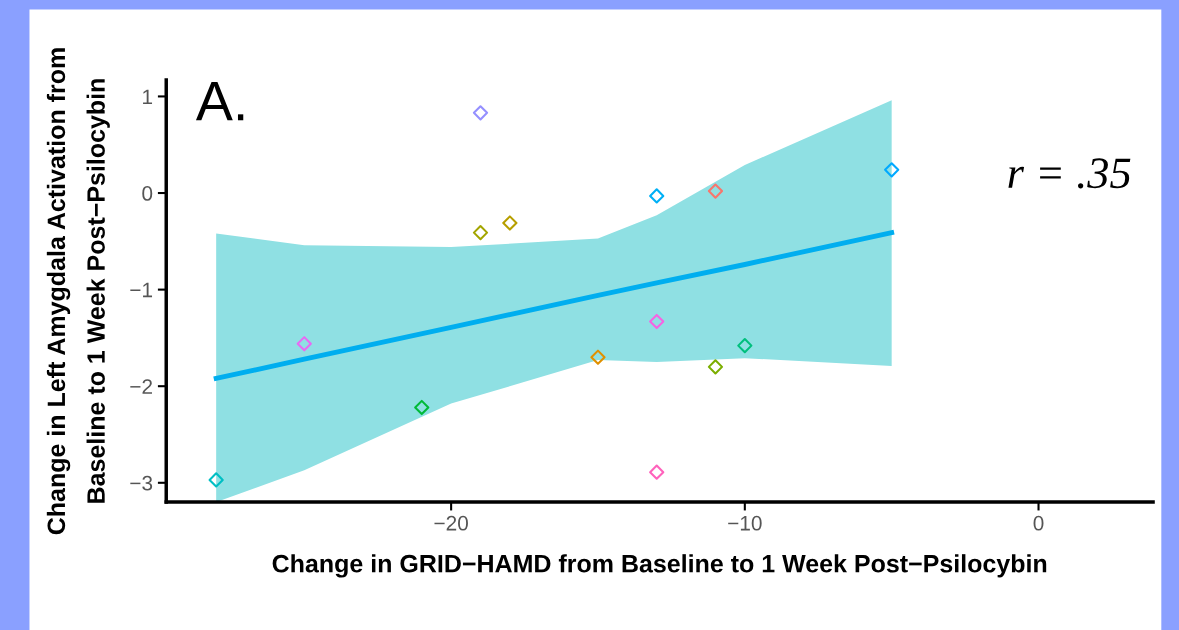  Describe the element at coordinates (1069, 173) in the screenshot. I see `annotation: r = .35` at that location.